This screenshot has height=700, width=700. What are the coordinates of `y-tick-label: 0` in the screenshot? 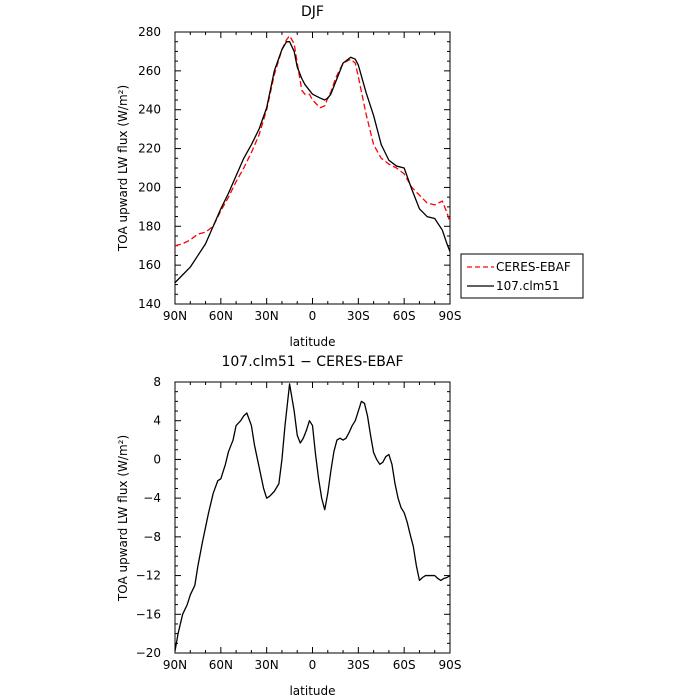 It's located at (157, 459).